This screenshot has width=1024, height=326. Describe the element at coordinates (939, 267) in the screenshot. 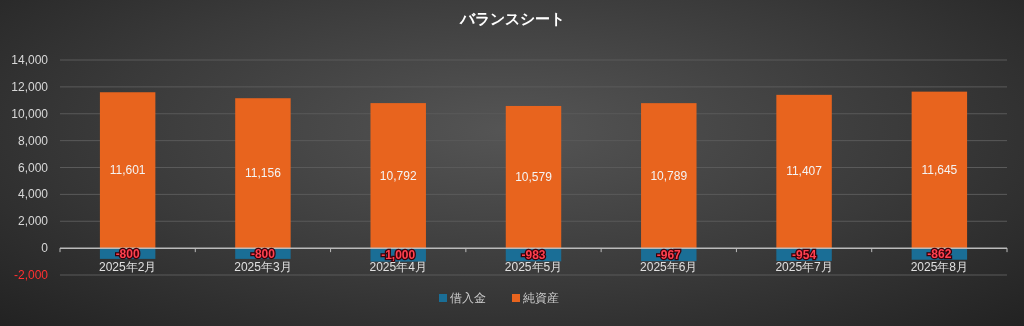

I see `x-tick-label: 2025年8月` at that location.